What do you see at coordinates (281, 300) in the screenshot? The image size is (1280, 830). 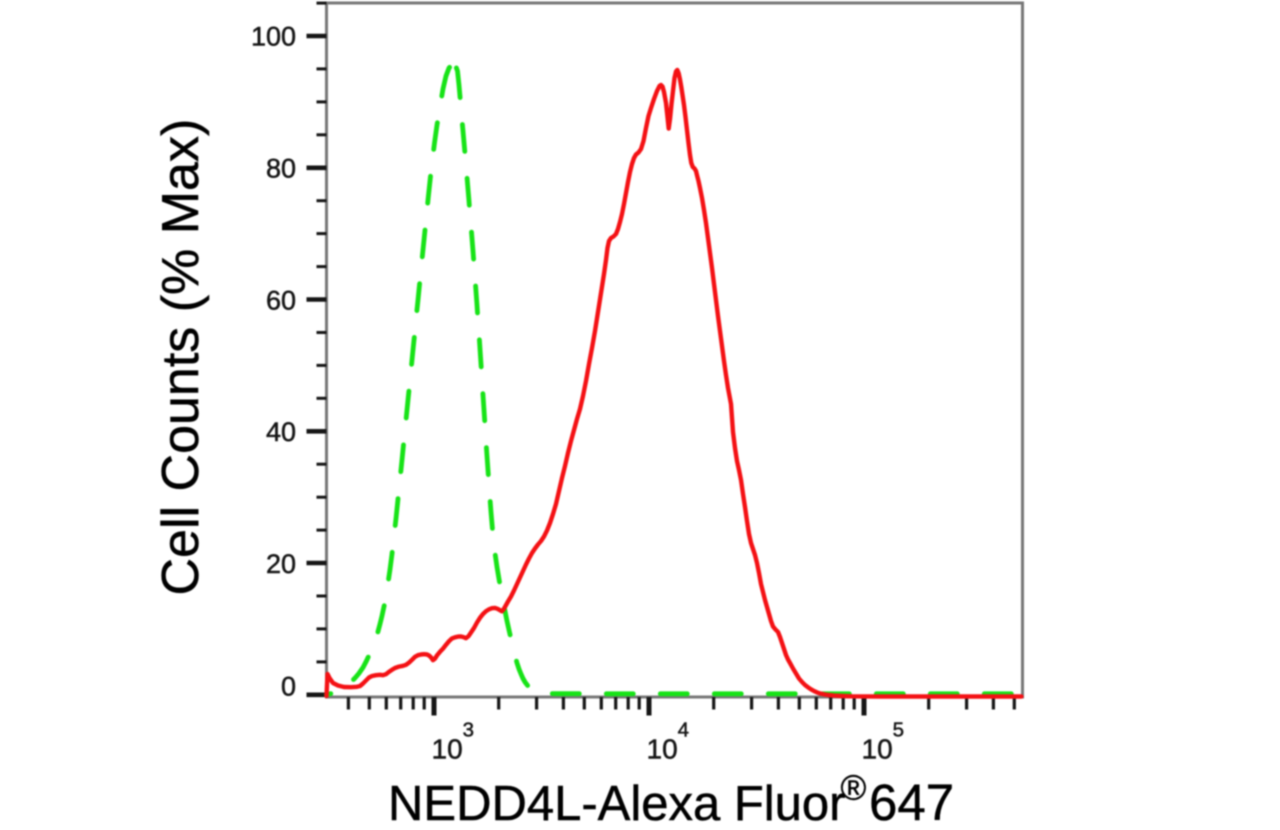 I see `svg-text: 60` at bounding box center [281, 300].